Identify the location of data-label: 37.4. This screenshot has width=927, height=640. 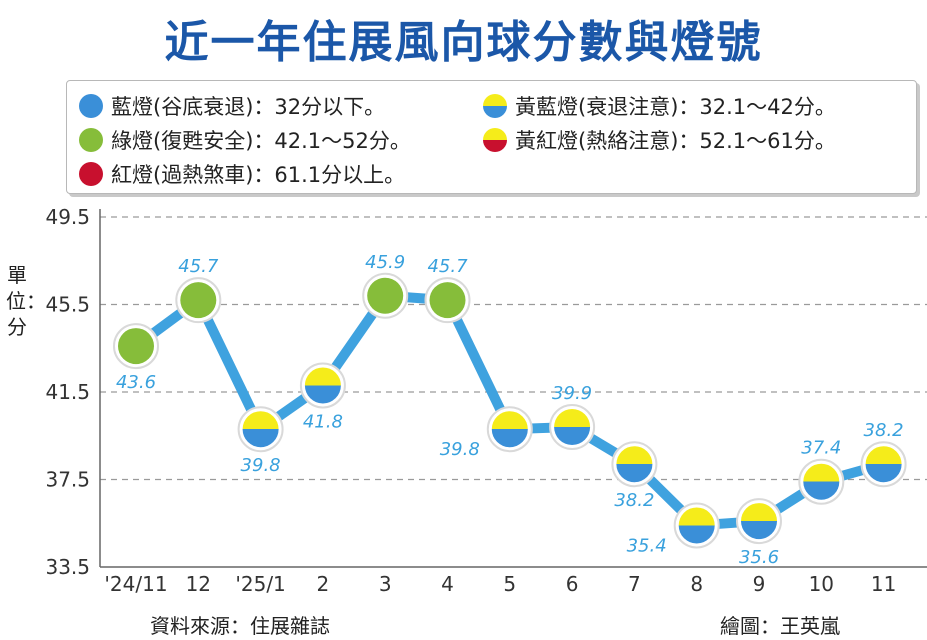
(821, 448).